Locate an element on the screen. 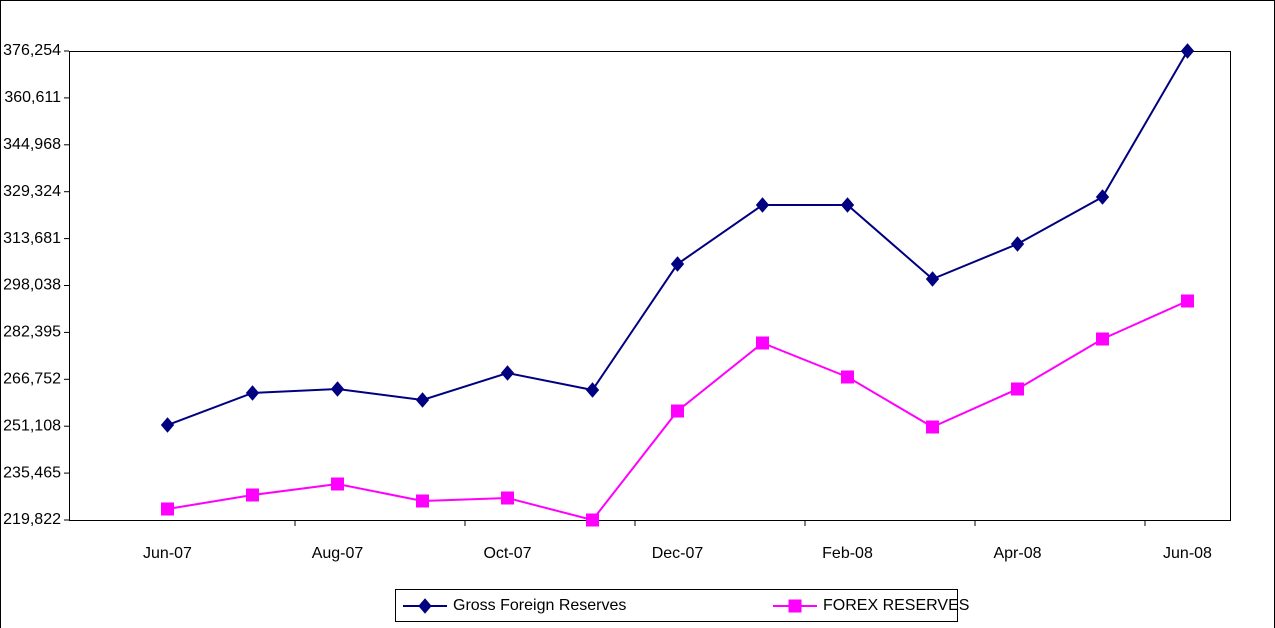 The height and width of the screenshot is (628, 1275). x-tick-label: Oct-07 is located at coordinates (507, 553).